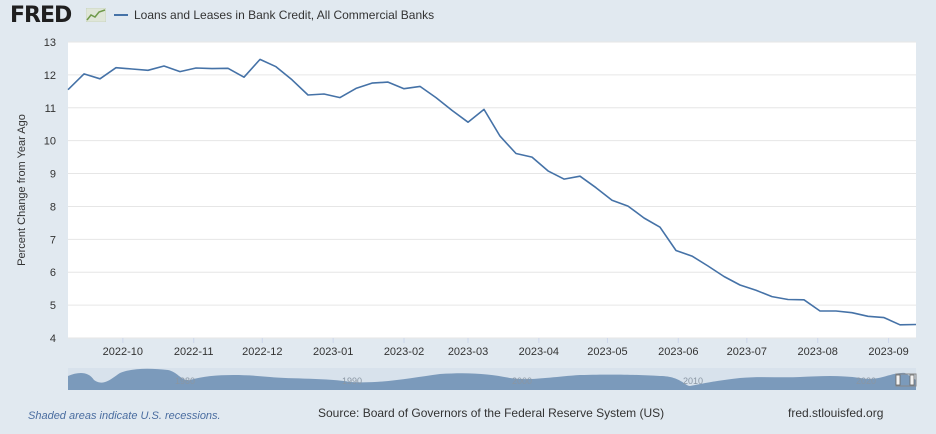 The width and height of the screenshot is (936, 434). What do you see at coordinates (96, 15) in the screenshot?
I see `fred-logo-graph-icon` at bounding box center [96, 15].